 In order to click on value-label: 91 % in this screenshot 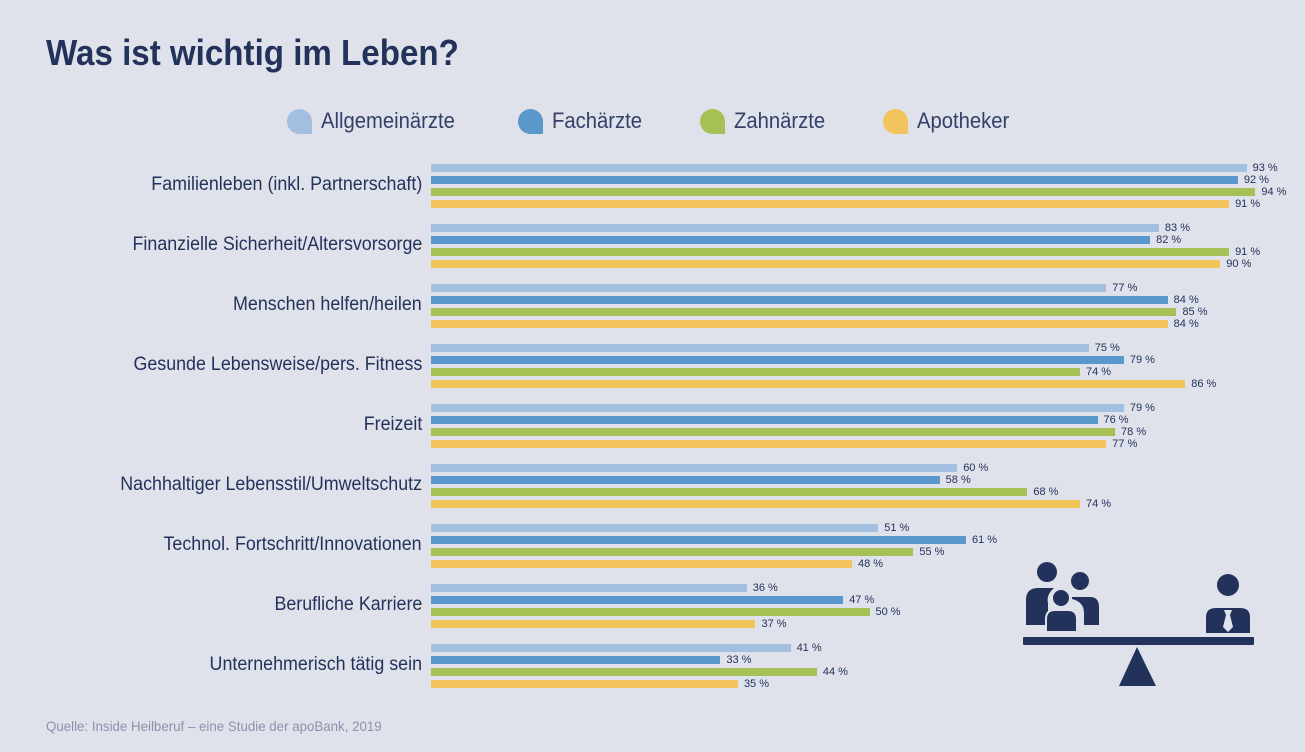, I will do `click(1248, 204)`.